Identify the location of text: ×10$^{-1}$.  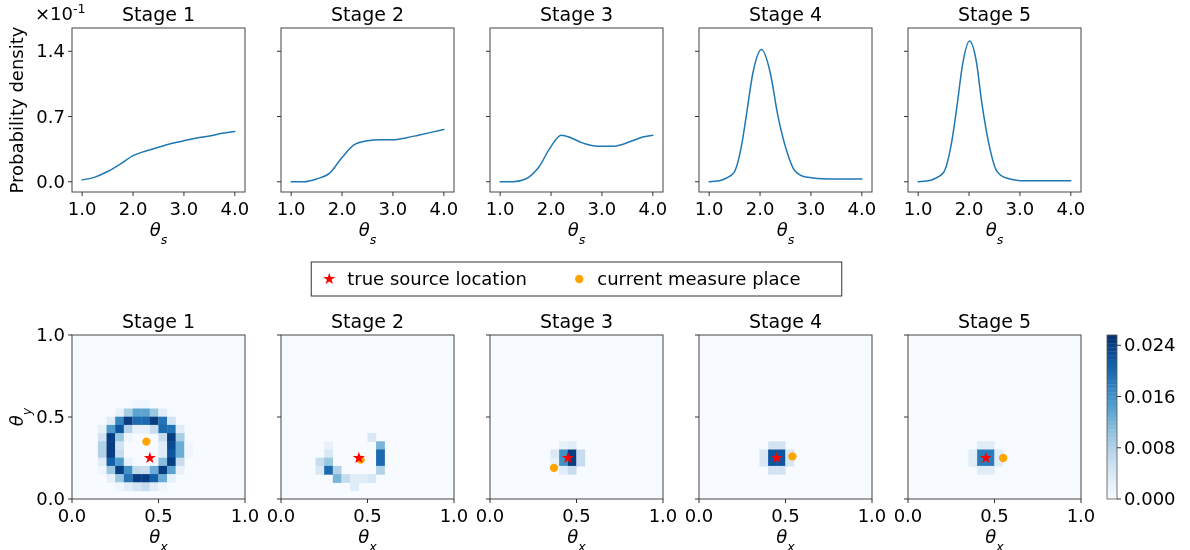
(60, 12).